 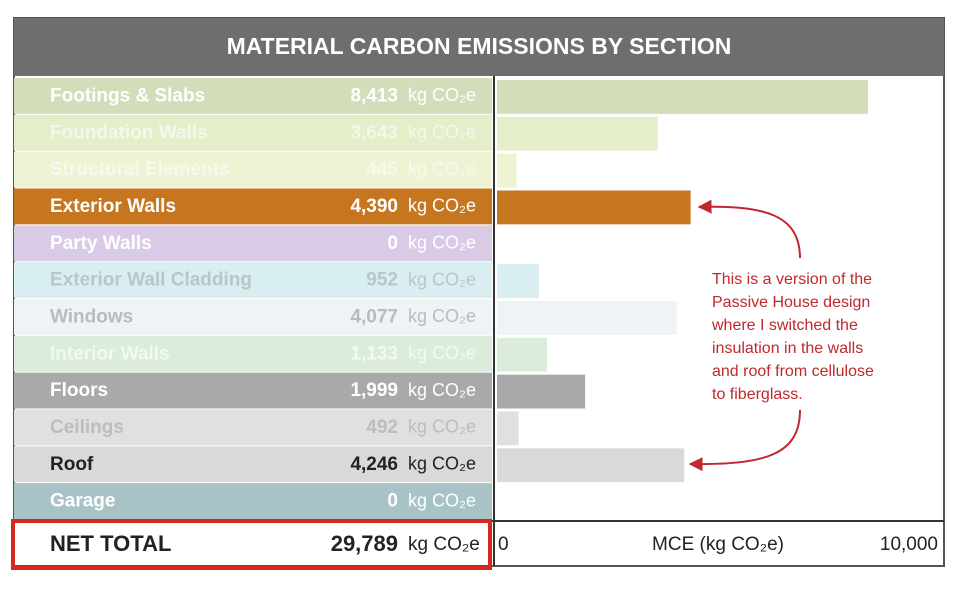 I want to click on value-label: 4,077, so click(x=374, y=316).